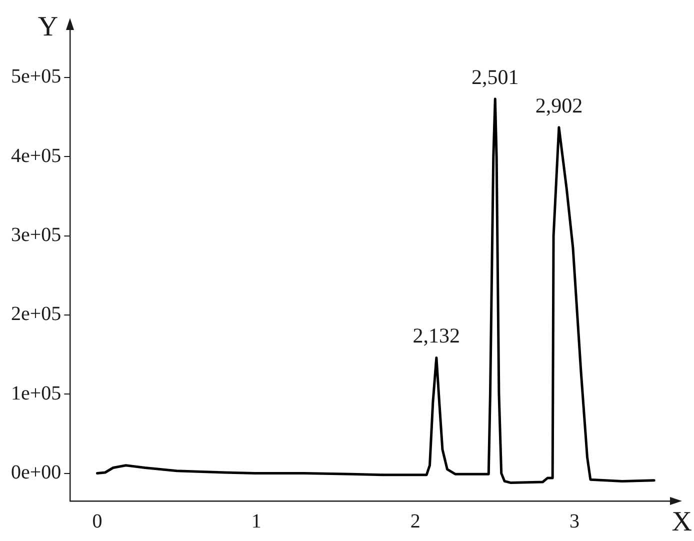 This screenshot has height=541, width=694. Describe the element at coordinates (36, 473) in the screenshot. I see `y-tick-label: 0e+00` at that location.